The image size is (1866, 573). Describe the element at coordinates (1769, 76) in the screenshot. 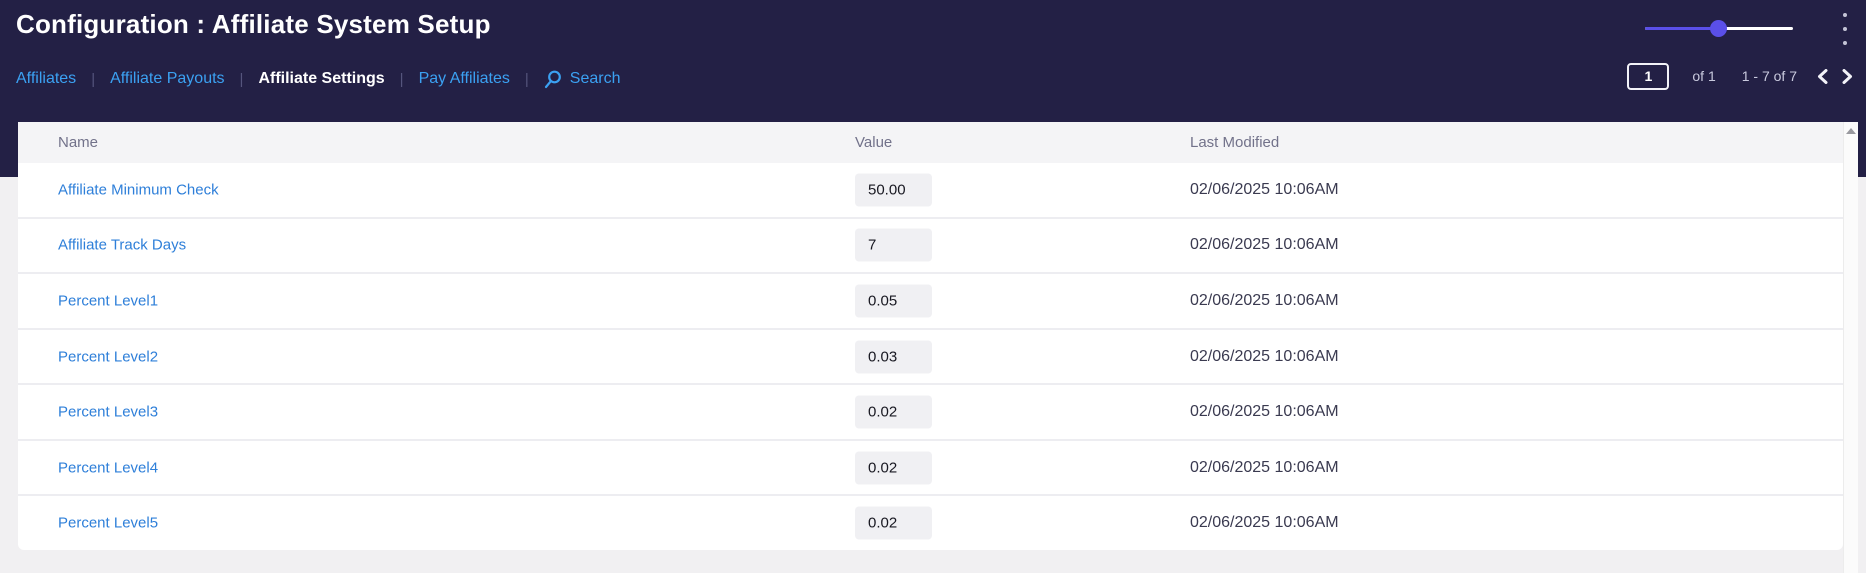

I see `page-range-label: 1 - 7 of 7` at that location.